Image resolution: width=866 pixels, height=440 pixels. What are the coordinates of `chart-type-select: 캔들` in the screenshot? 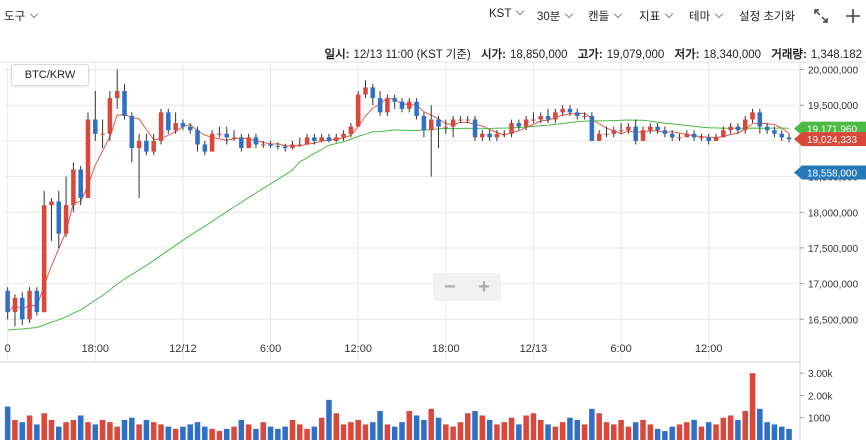 It's located at (605, 16).